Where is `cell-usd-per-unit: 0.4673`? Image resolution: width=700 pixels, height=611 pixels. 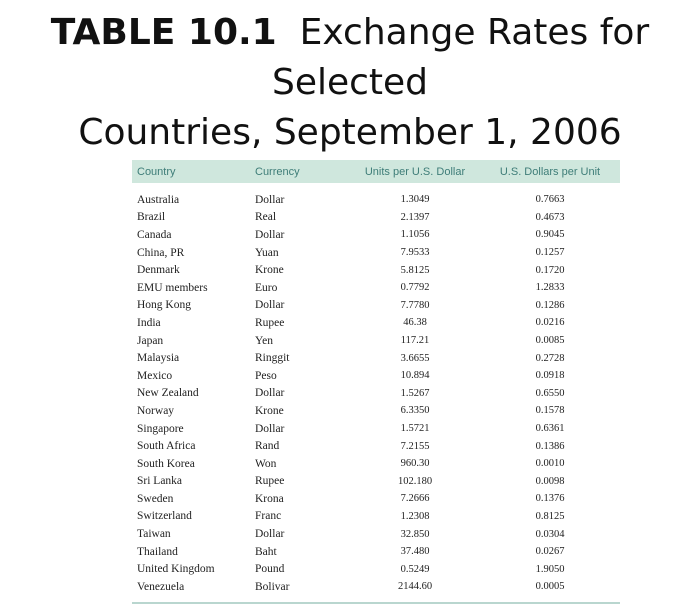 cell-usd-per-unit: 0.4673 is located at coordinates (550, 217).